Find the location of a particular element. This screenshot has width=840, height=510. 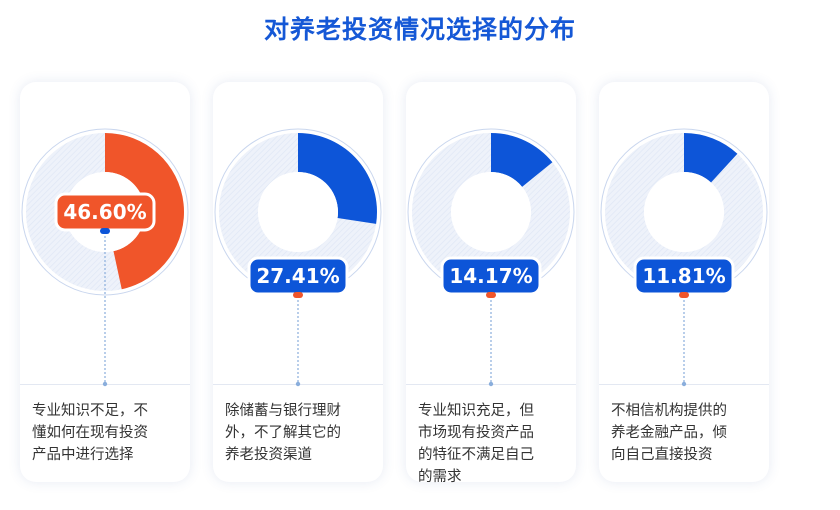

value-label: 27.41% is located at coordinates (297, 276).